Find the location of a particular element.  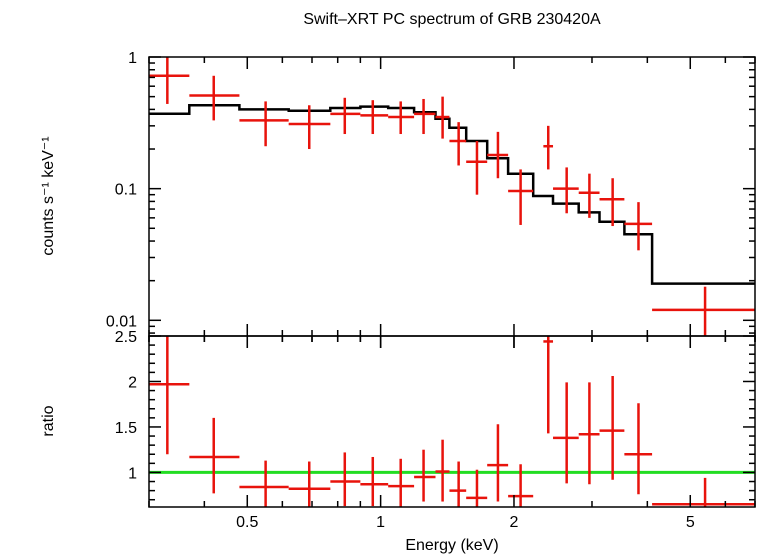

ratio-y-tick-label: 2.5 is located at coordinates (126, 337).